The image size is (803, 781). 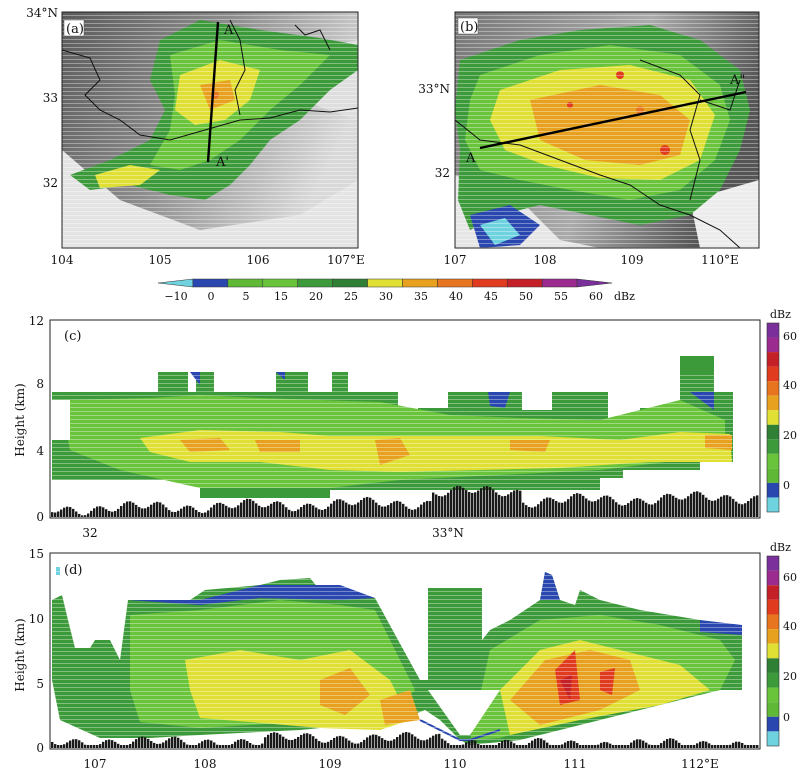 I want to click on panel-c-cb-tick: 40, so click(x=790, y=385).